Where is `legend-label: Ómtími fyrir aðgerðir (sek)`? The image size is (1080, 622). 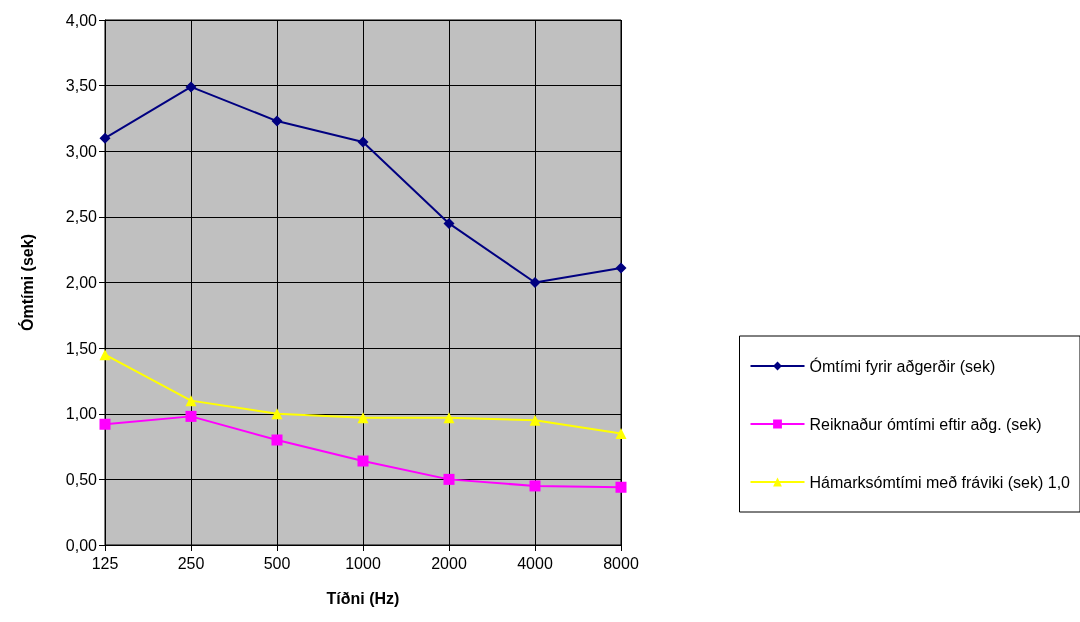 legend-label: Ómtími fyrir aðgerðir (sek) is located at coordinates (902, 365).